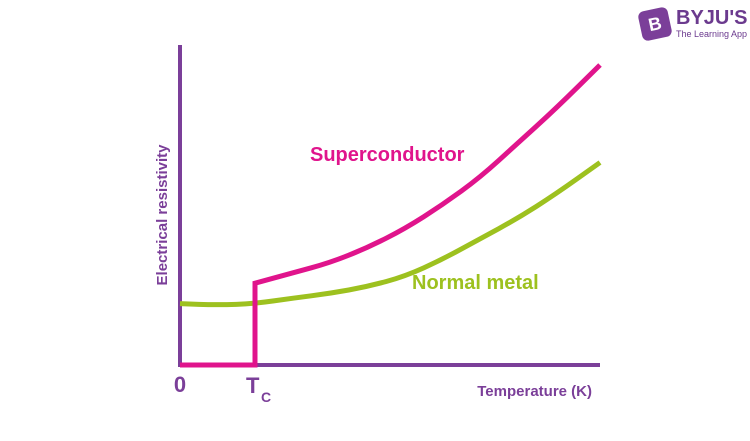 This screenshot has width=750, height=441. What do you see at coordinates (655, 23) in the screenshot?
I see `logo-badge-icon: B` at bounding box center [655, 23].